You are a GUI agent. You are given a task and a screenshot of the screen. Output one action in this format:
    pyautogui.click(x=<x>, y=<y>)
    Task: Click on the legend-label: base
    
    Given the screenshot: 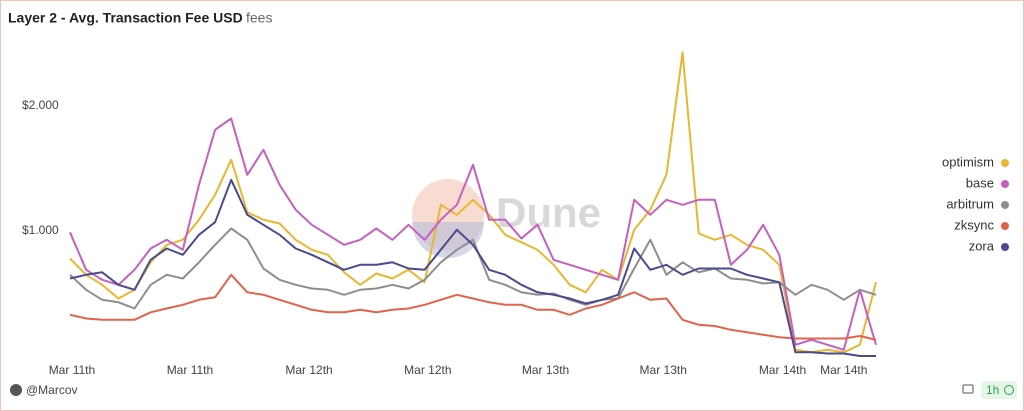 What is the action you would take?
    pyautogui.click(x=980, y=182)
    